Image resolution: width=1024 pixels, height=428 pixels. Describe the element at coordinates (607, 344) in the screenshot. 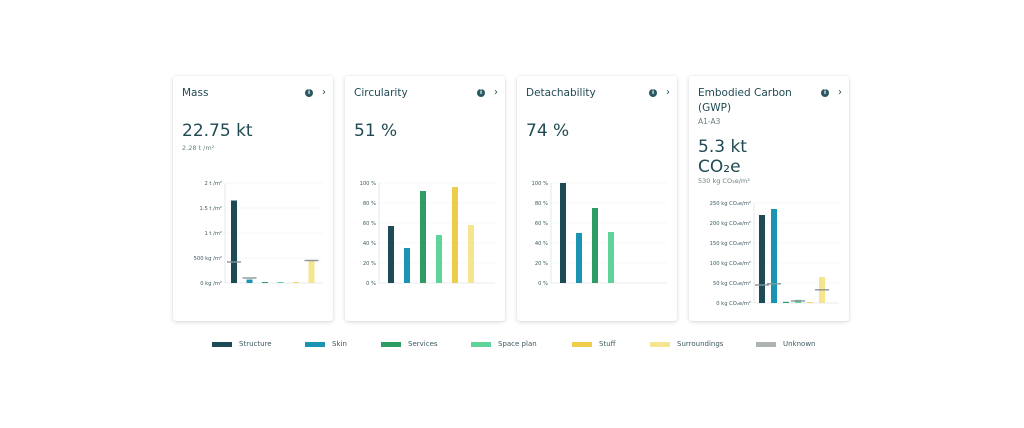

I see `legend-label: Stuff` at that location.